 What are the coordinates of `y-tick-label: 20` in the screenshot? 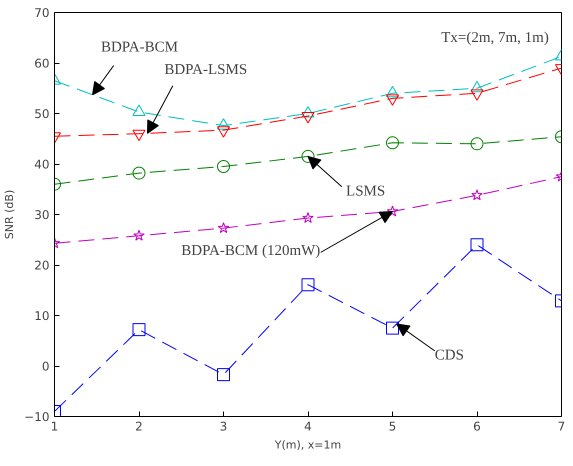 It's located at (42, 265).